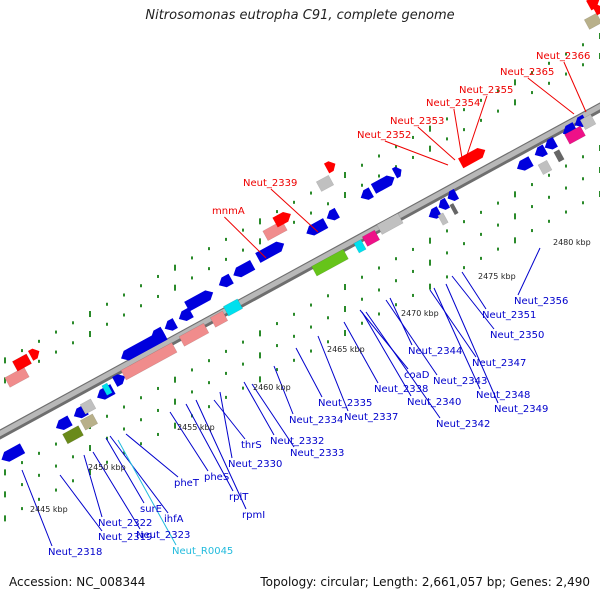 Image resolution: width=600 pixels, height=600 pixels. What do you see at coordinates (453, 103) in the screenshot?
I see `top-label: Neut_2354` at bounding box center [453, 103].